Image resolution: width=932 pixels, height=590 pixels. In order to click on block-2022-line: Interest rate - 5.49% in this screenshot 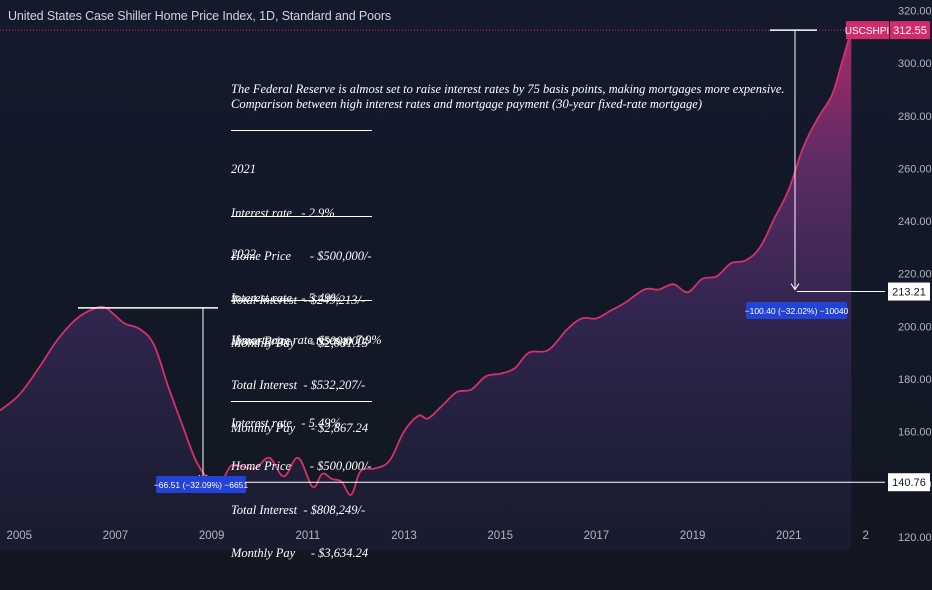, I will do `click(286, 297)`.